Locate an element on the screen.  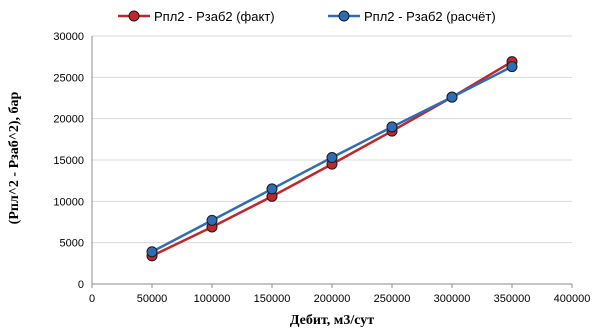
x-tick-label: 0 is located at coordinates (92, 299).